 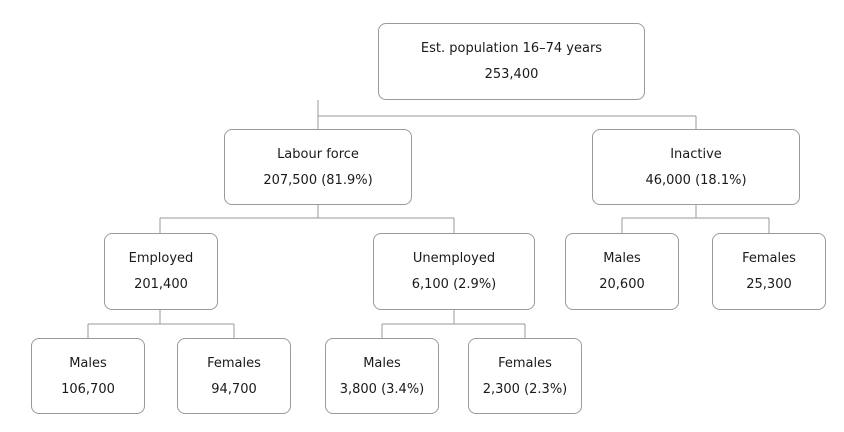 I want to click on node-employed-females: Females 94,700, so click(x=234, y=376).